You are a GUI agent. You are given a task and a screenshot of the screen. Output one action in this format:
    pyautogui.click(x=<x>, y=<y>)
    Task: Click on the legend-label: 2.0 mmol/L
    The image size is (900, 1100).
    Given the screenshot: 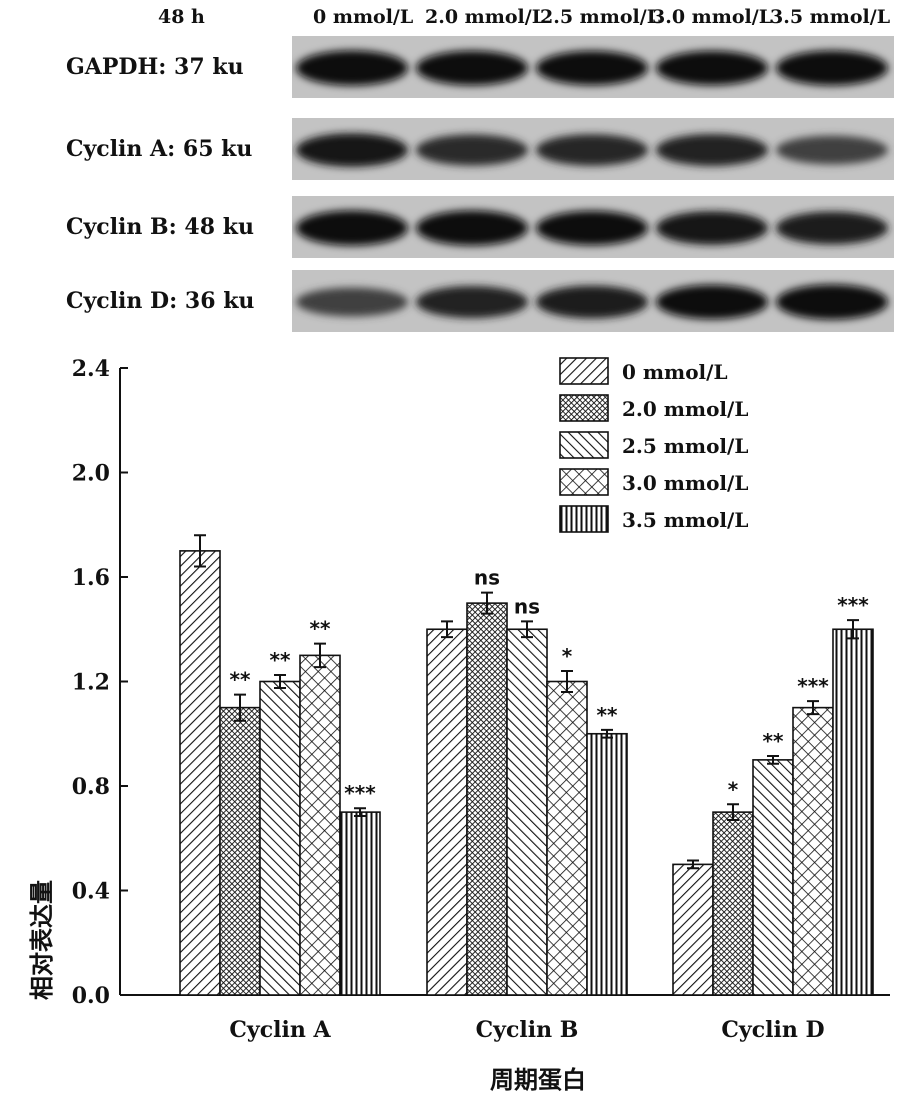 What is the action you would take?
    pyautogui.click(x=685, y=409)
    